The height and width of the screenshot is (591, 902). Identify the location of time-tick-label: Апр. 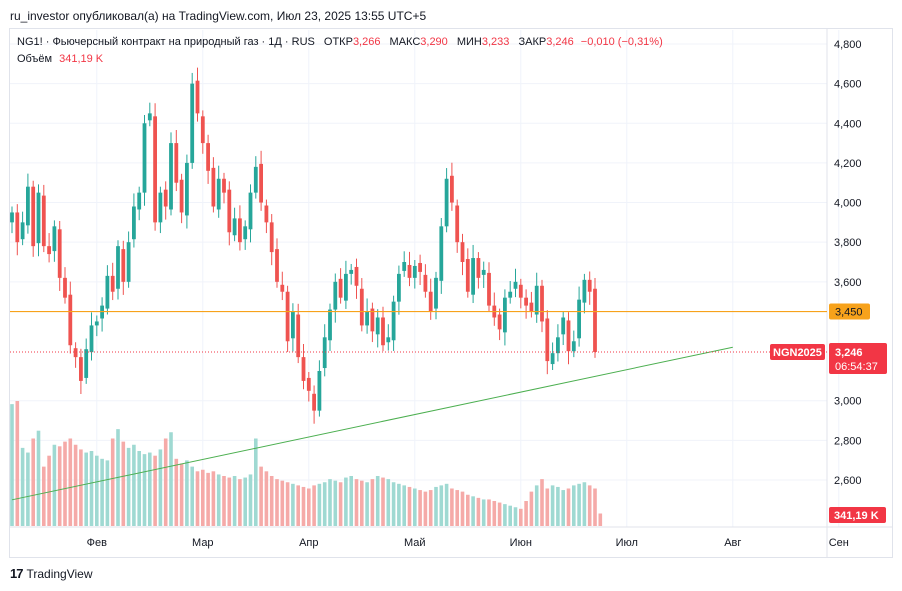
(308, 543).